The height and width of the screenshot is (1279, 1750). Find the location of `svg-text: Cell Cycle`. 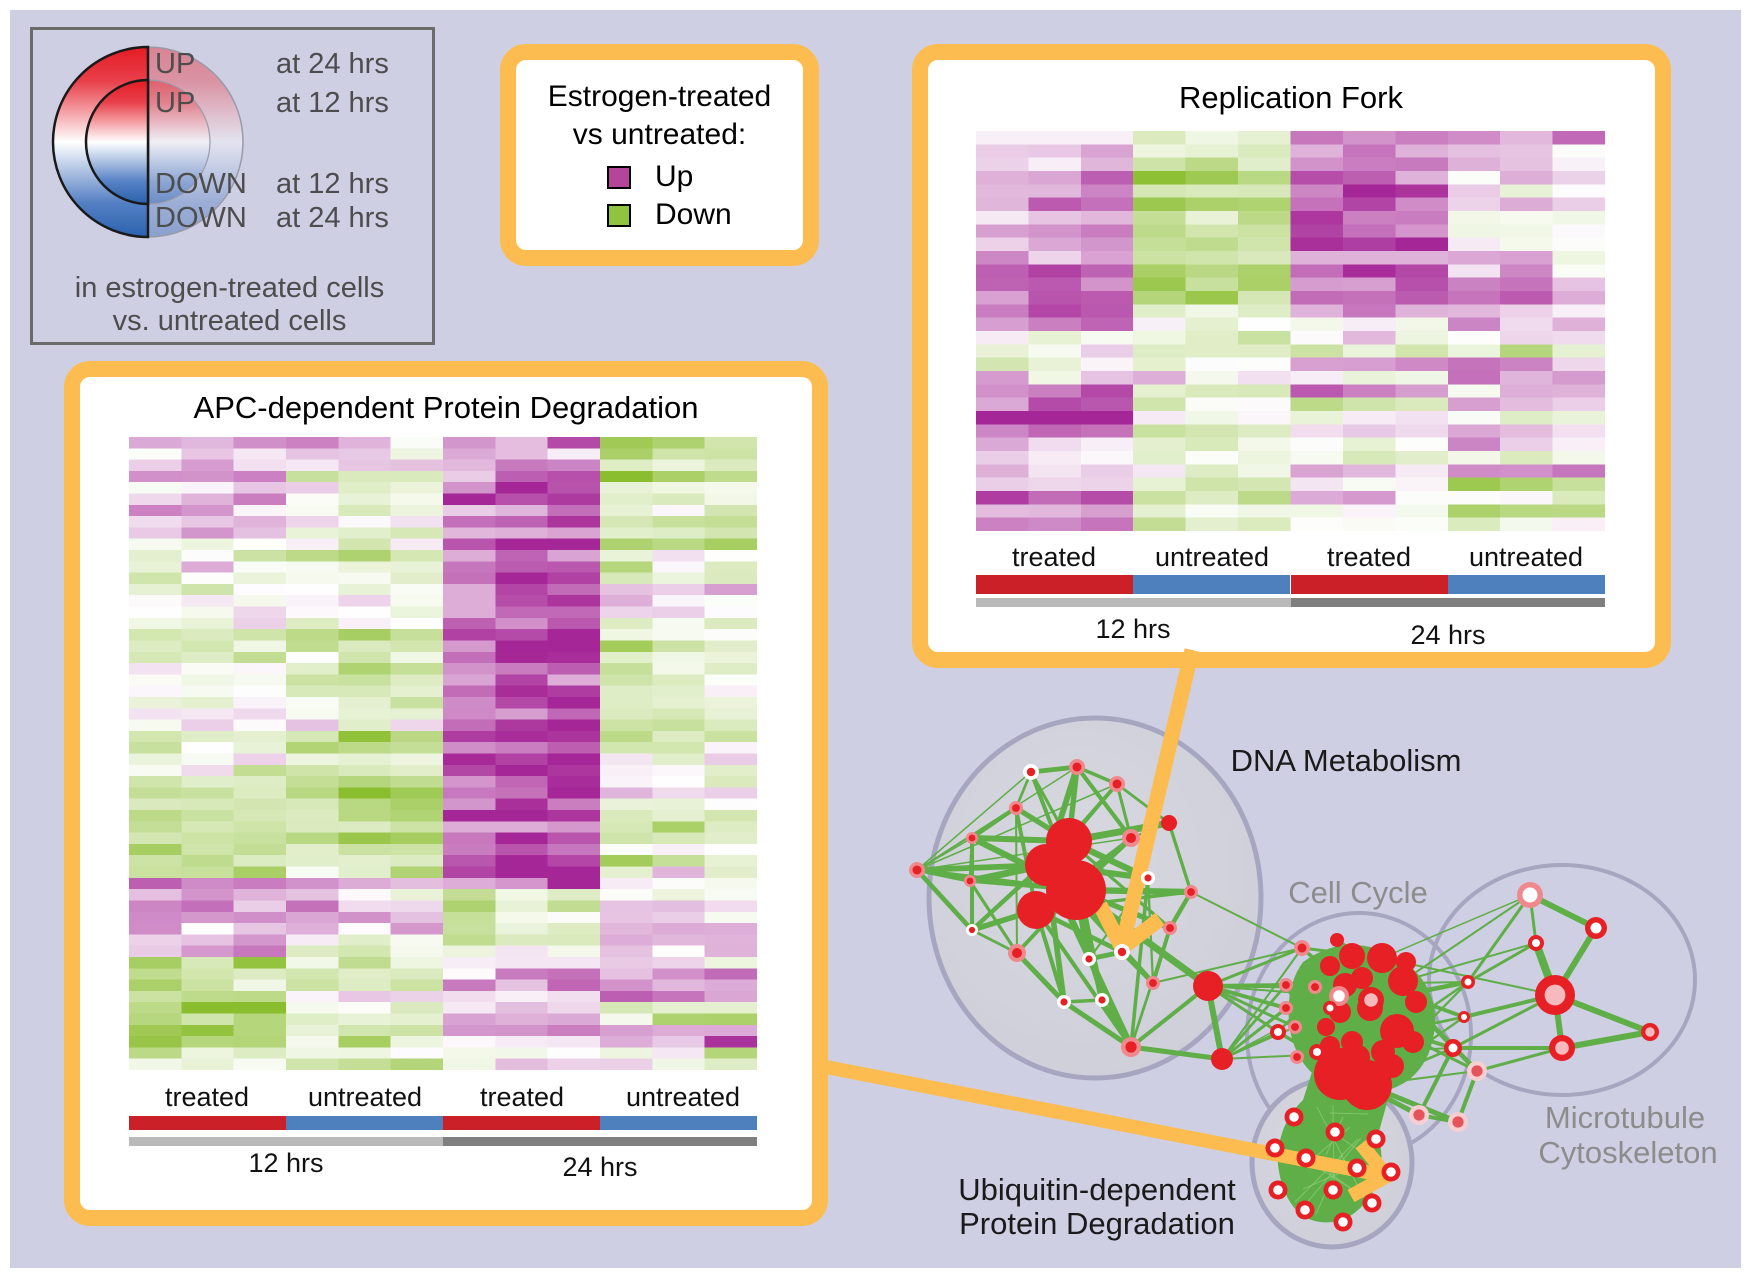

svg-text: Cell Cycle is located at coordinates (1358, 892).